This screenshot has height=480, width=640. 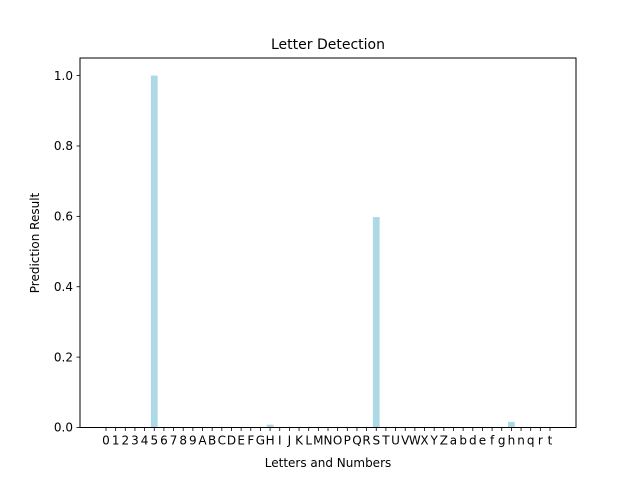 I want to click on x-tick-label: J, so click(x=289, y=441).